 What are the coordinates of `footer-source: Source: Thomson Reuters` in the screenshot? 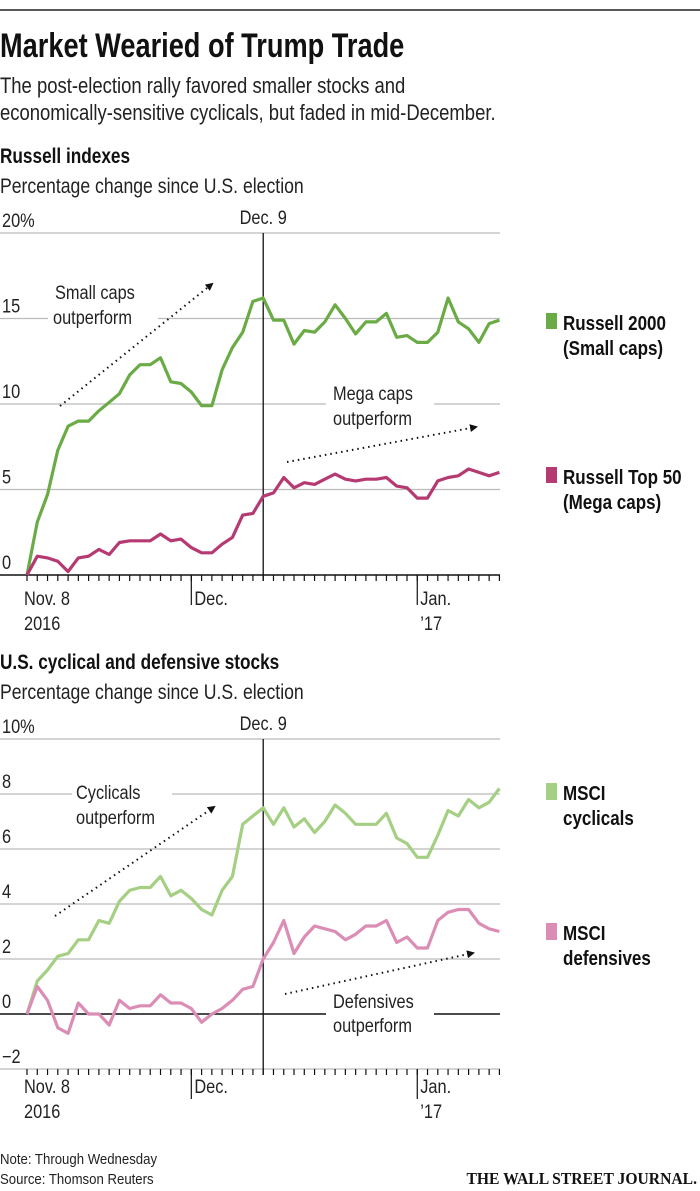 It's located at (77, 1178).